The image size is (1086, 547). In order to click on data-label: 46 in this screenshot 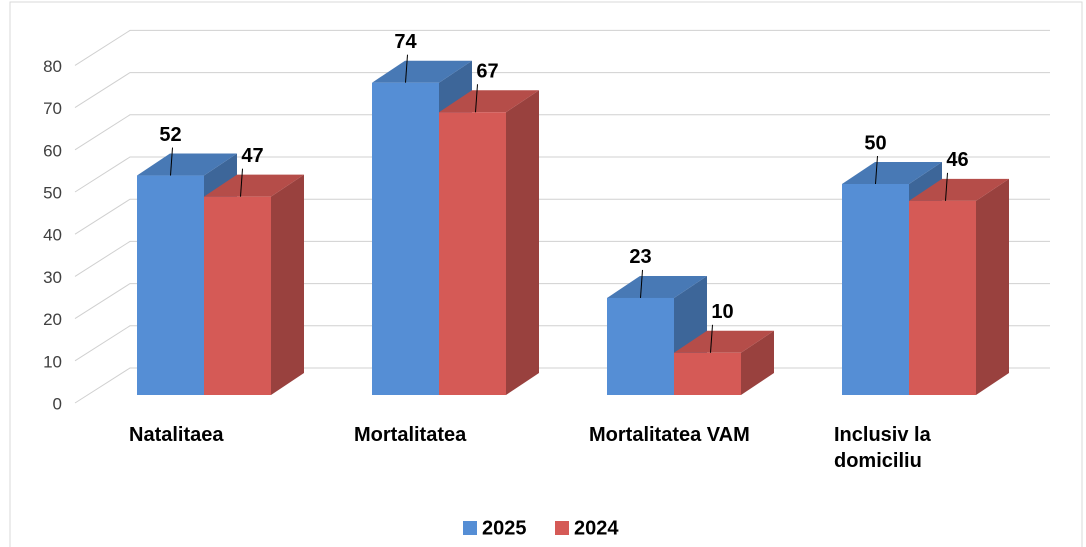, I will do `click(957, 160)`.